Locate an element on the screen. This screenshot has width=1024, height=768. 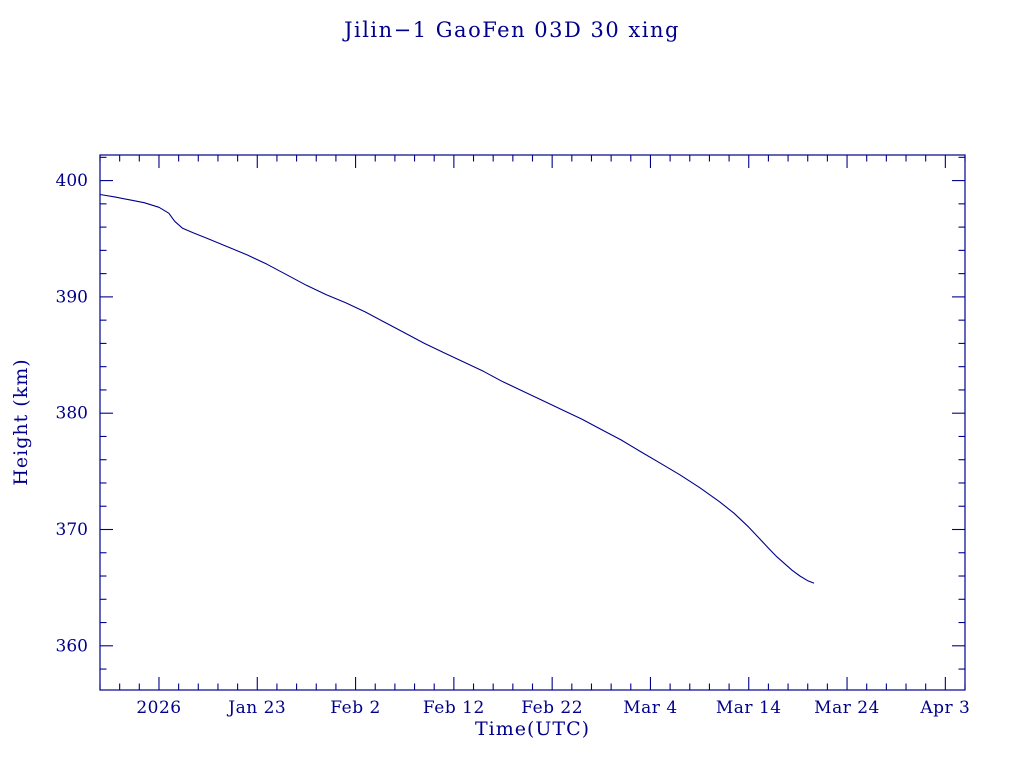
x-tick-label: 2026 is located at coordinates (158, 708).